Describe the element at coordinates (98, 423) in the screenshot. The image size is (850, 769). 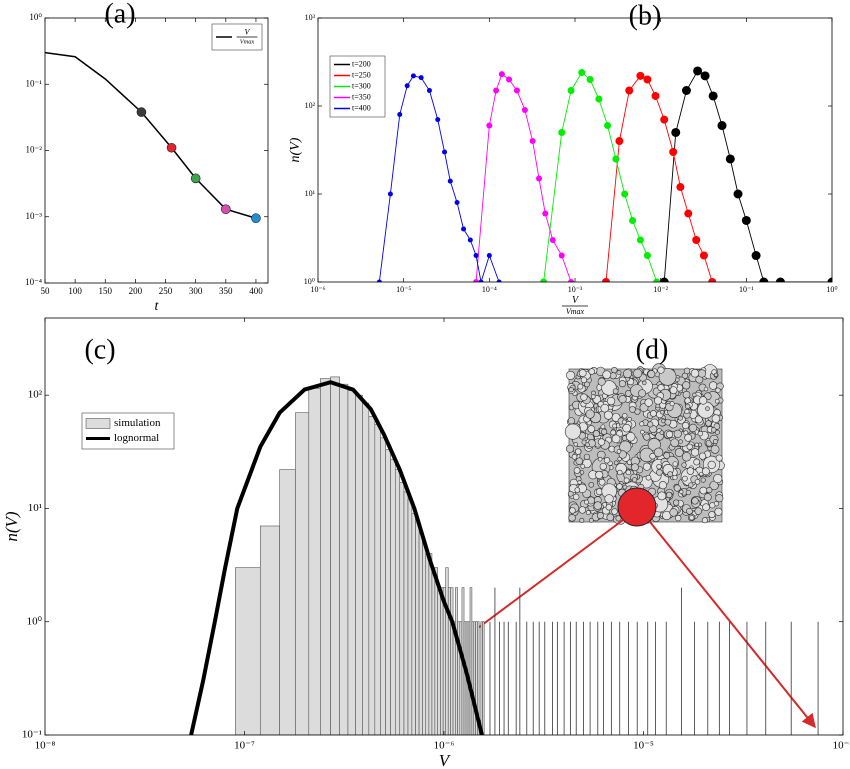
I see `legend-swatch` at that location.